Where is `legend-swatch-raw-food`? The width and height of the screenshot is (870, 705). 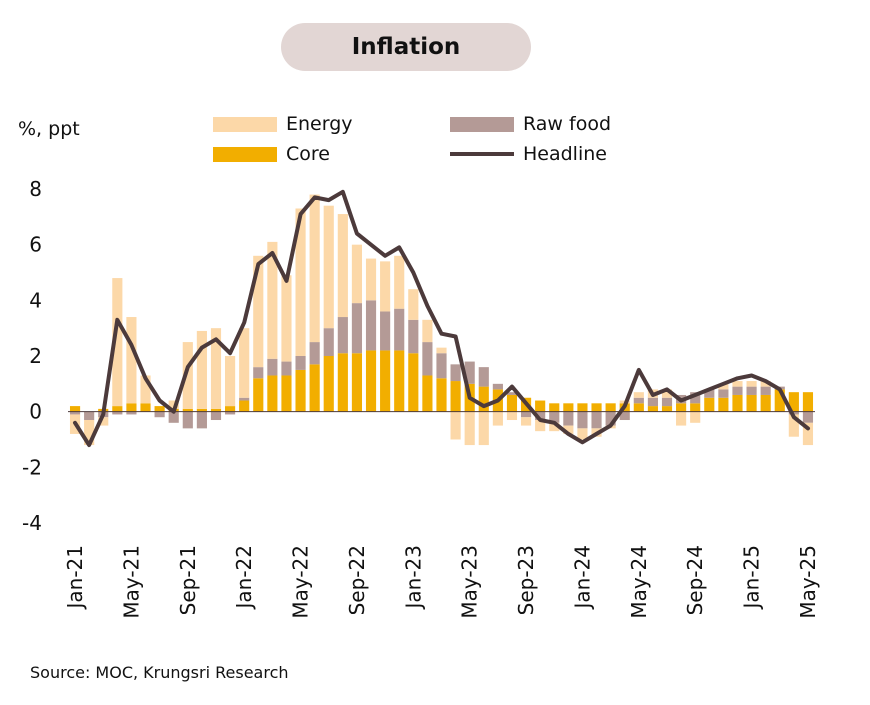
legend-swatch-raw-food is located at coordinates (482, 124).